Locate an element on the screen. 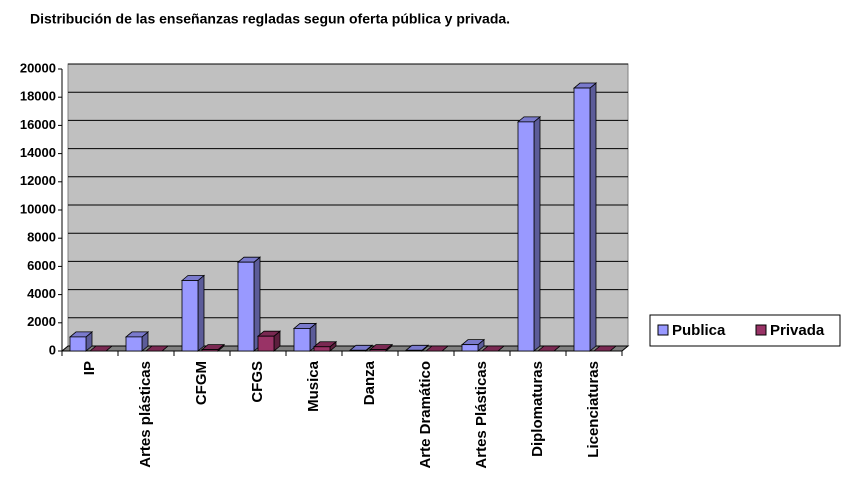 This screenshot has width=842, height=478. y-tick-label: 4000 is located at coordinates (41, 293).